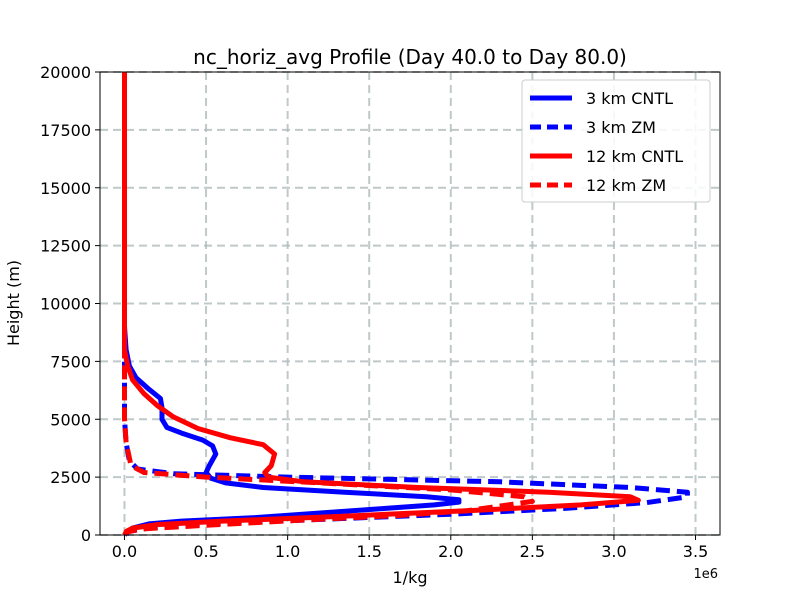 This screenshot has height=600, width=800. I want to click on y-tick-label: 17500, so click(65, 130).